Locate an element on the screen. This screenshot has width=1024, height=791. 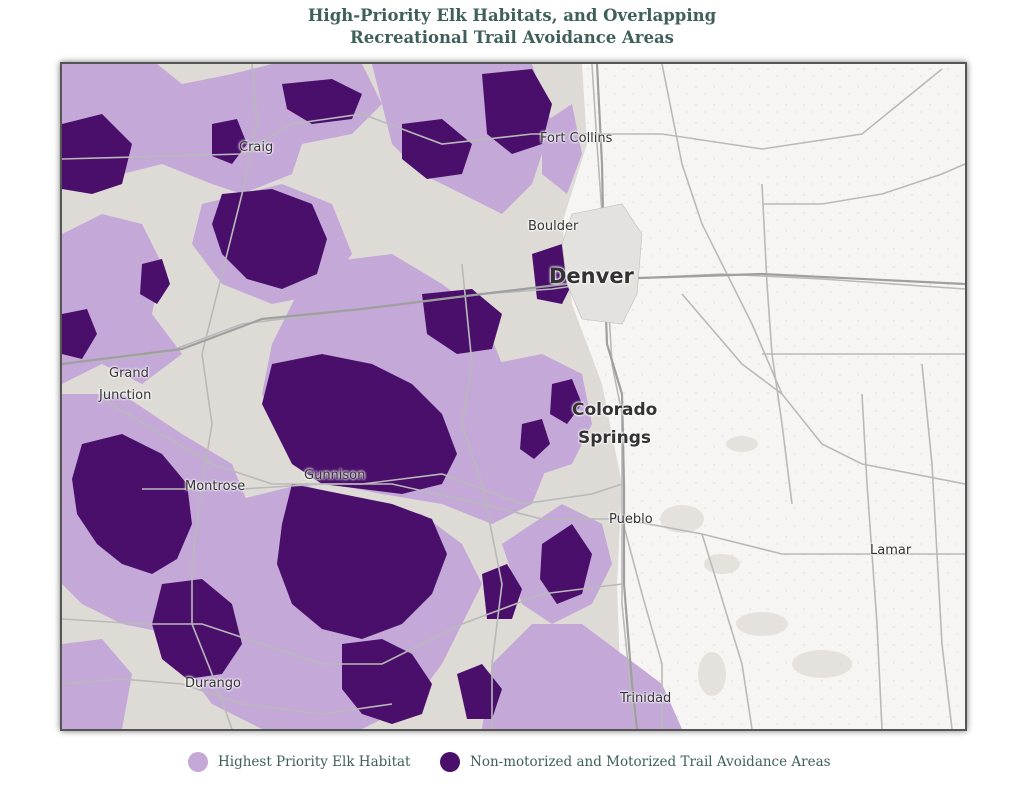
city-grand: Grand is located at coordinates (129, 373).